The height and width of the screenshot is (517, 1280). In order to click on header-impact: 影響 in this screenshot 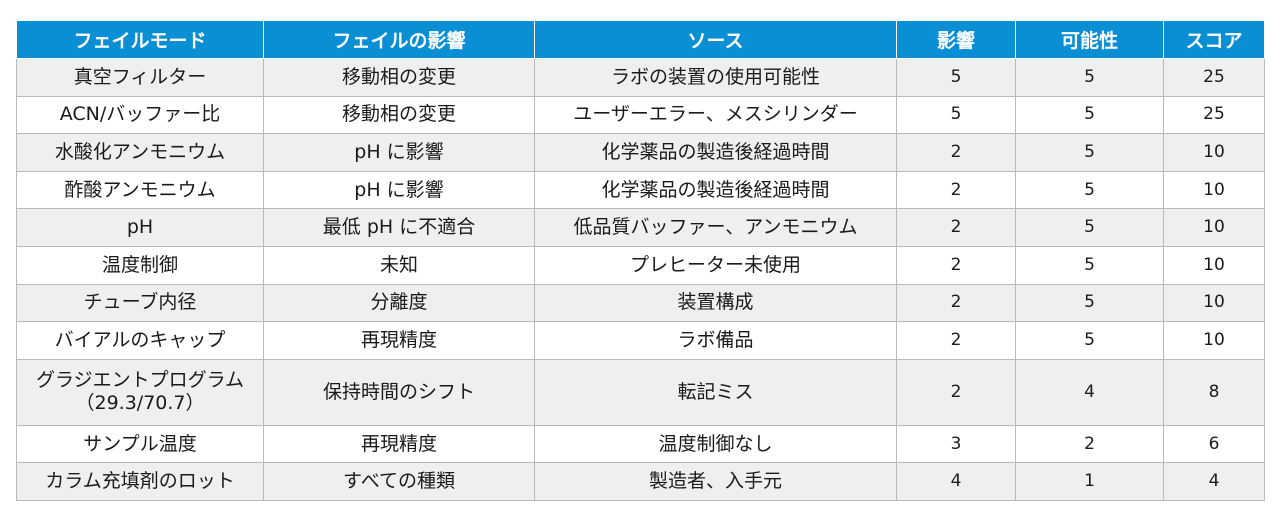, I will do `click(956, 39)`.